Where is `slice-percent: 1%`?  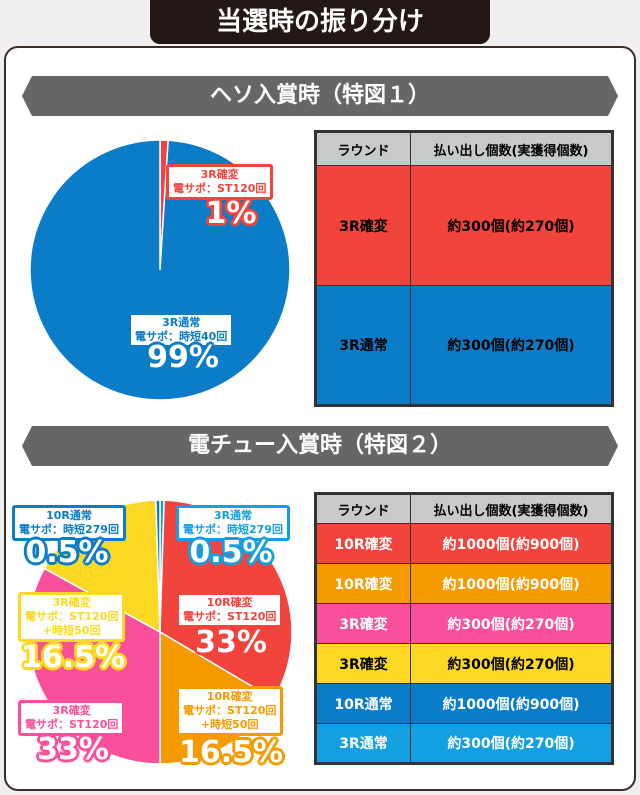 slice-percent: 1% is located at coordinates (231, 213).